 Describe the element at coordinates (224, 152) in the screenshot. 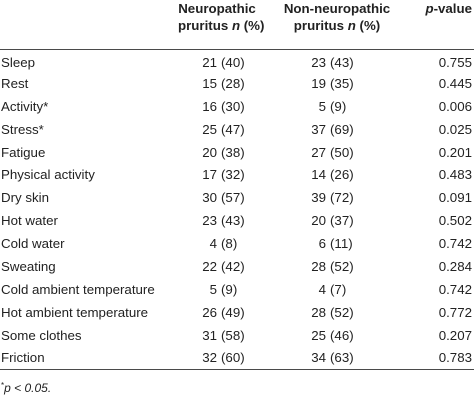

I see `neuropathic-cell: 20 (38)` at that location.